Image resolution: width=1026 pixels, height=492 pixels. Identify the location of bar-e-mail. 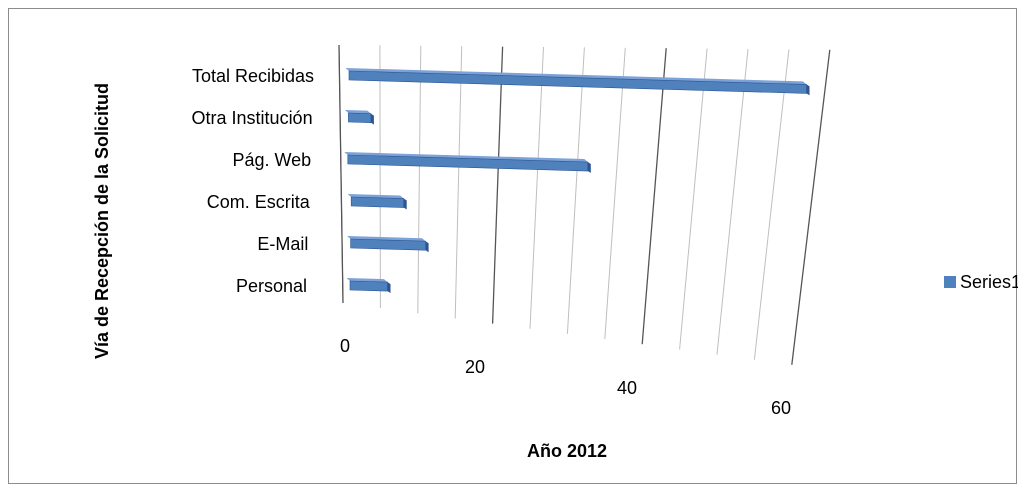
(388, 244).